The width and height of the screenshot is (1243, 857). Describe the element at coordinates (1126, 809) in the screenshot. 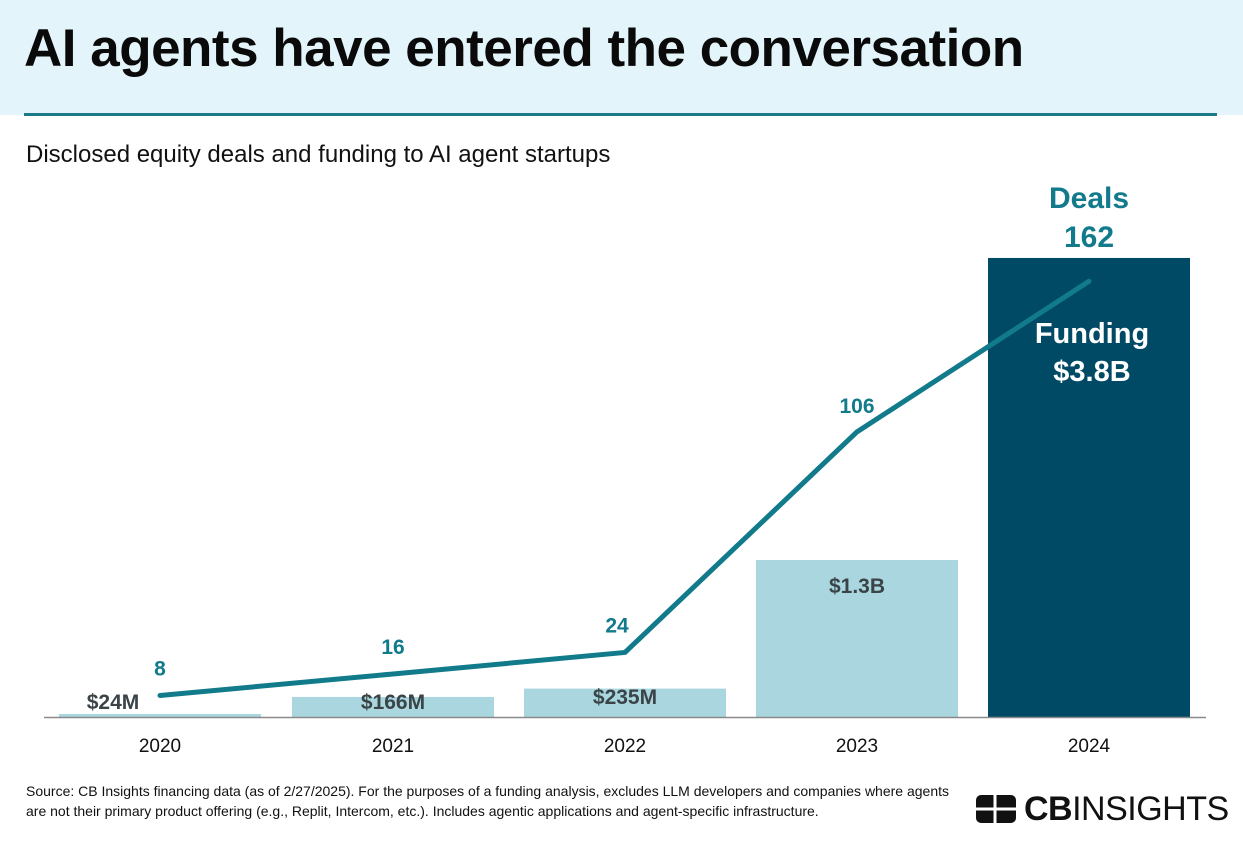

I see `cb-insights-logo-text: CBINSIGHTS` at that location.